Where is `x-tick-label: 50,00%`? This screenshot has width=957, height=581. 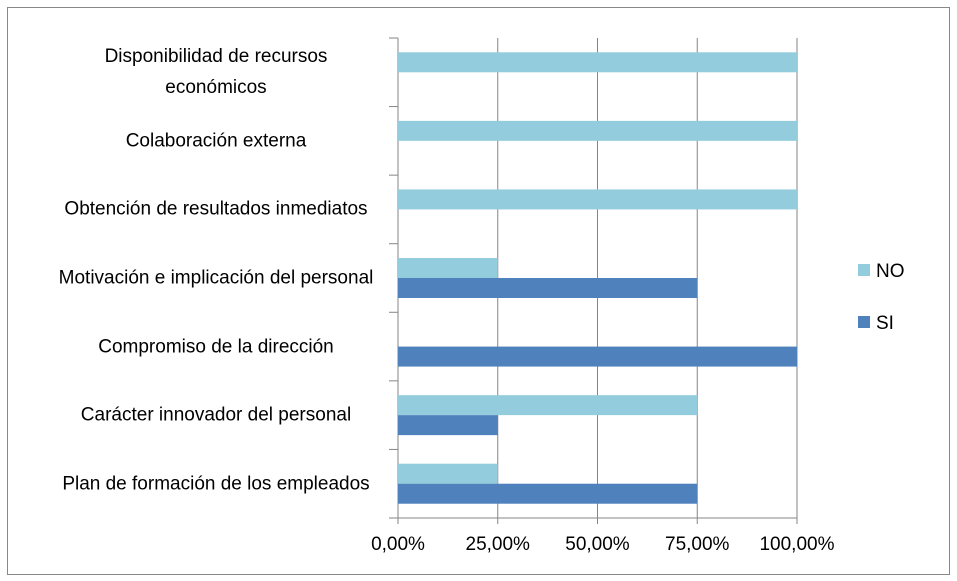 x-tick-label: 50,00% is located at coordinates (597, 544).